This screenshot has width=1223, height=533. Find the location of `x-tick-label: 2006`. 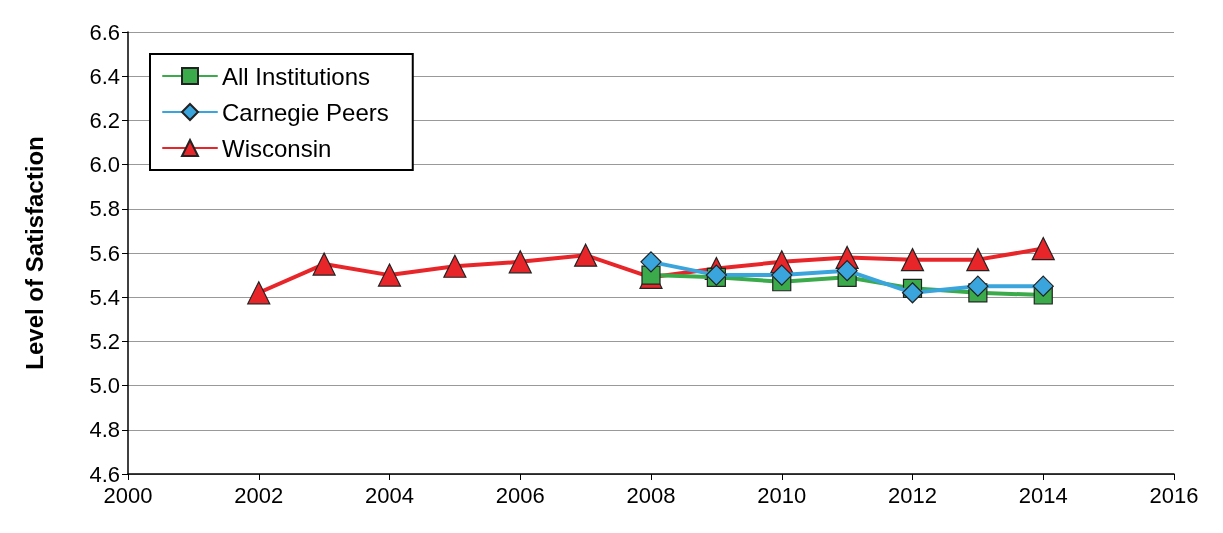

x-tick-label: 2006 is located at coordinates (520, 495).